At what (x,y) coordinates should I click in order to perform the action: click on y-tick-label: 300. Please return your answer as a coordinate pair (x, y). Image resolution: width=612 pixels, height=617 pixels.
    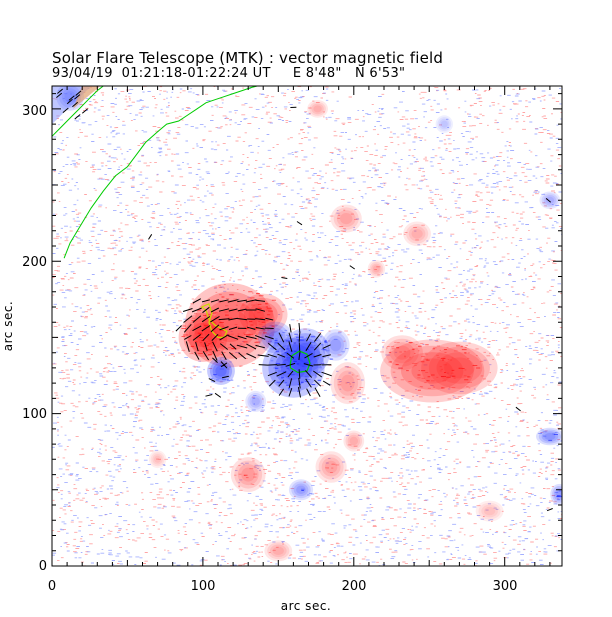
    Looking at the image, I should click on (34, 111).